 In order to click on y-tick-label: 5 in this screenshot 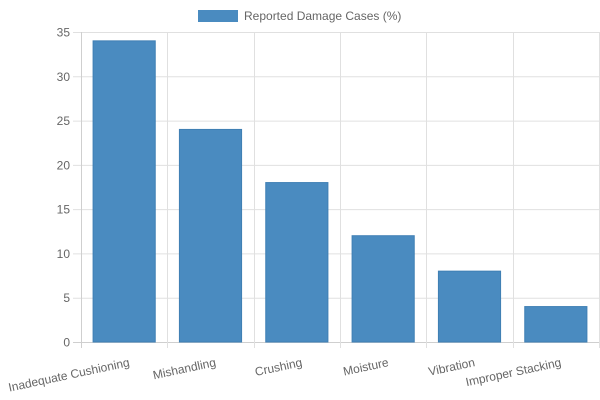, I will do `click(66, 298)`.